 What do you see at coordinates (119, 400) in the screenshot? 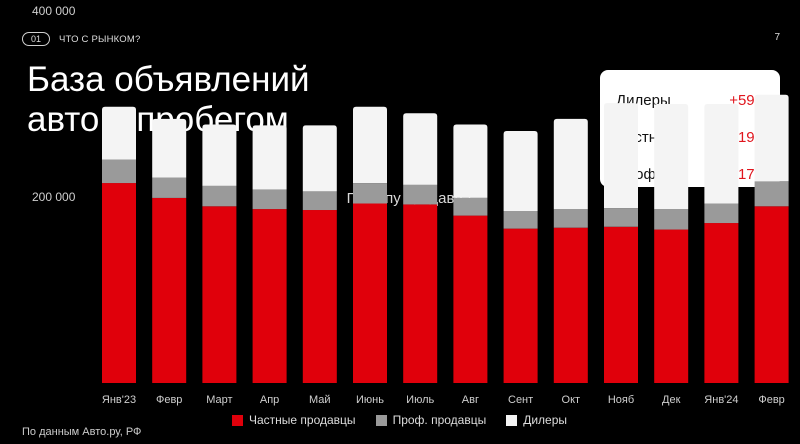
I see `x-tick-label: Янв'23` at bounding box center [119, 400].